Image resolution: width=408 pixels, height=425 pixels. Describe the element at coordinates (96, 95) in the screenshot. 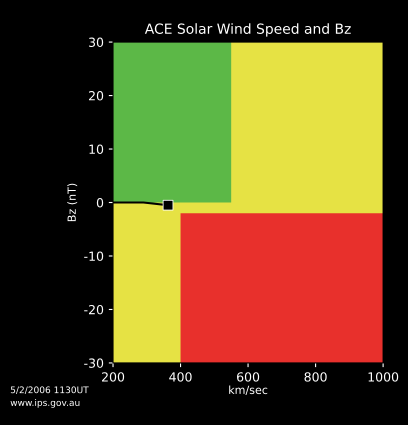

I see `y-tick-label: 20` at that location.